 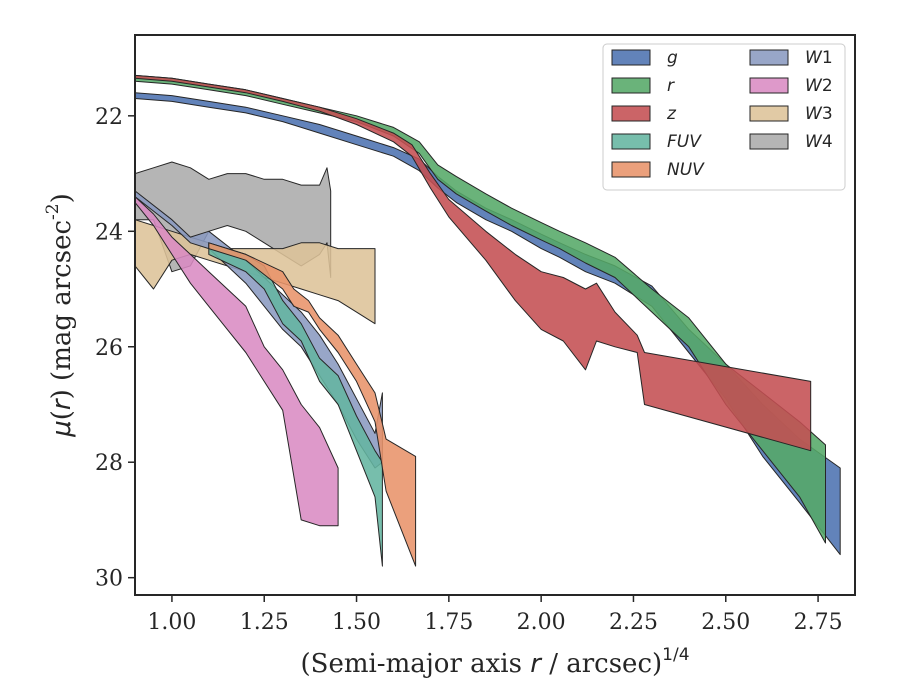 What do you see at coordinates (819, 58) in the screenshot?
I see `legend-label: W1` at bounding box center [819, 58].